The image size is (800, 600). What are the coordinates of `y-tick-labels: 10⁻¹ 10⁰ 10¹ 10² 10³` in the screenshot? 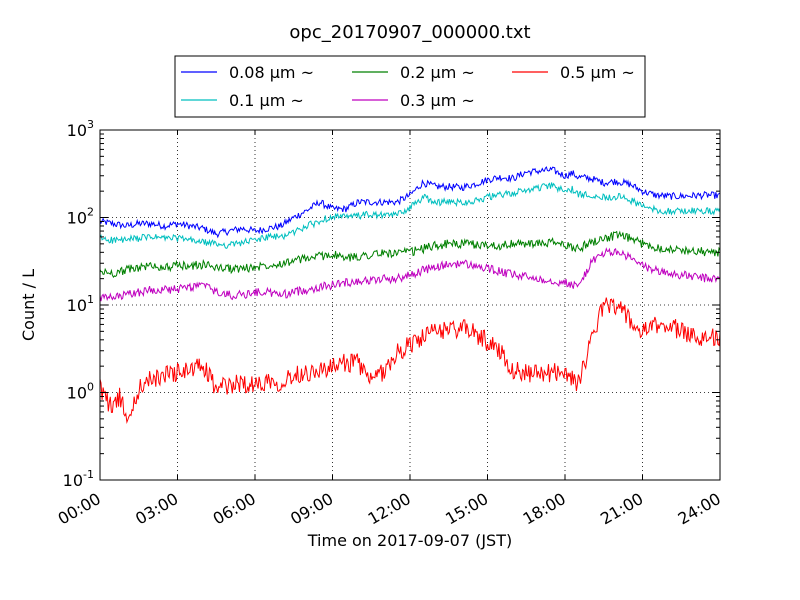 It's located at (78, 304).